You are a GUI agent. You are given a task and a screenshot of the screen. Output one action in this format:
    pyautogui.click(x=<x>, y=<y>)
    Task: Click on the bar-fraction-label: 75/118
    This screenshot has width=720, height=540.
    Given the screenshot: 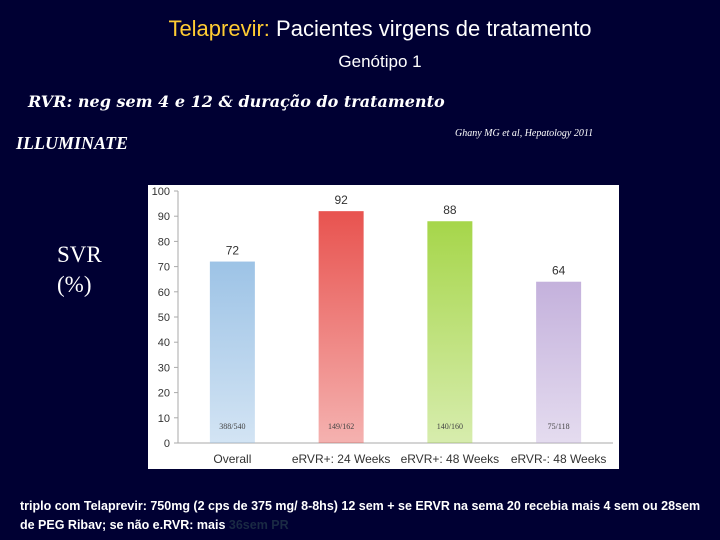 What is the action you would take?
    pyautogui.click(x=559, y=426)
    